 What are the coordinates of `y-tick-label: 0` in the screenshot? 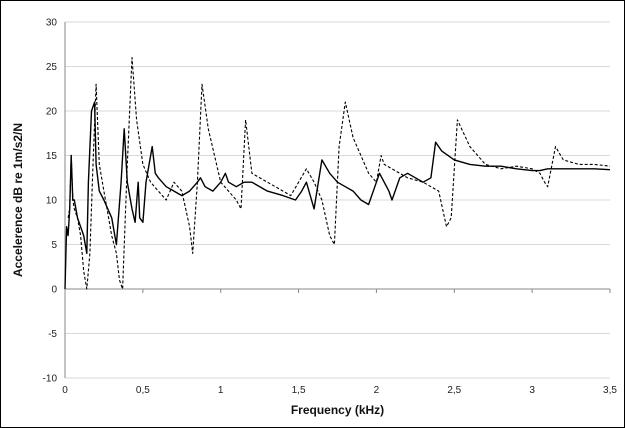 It's located at (54, 290).